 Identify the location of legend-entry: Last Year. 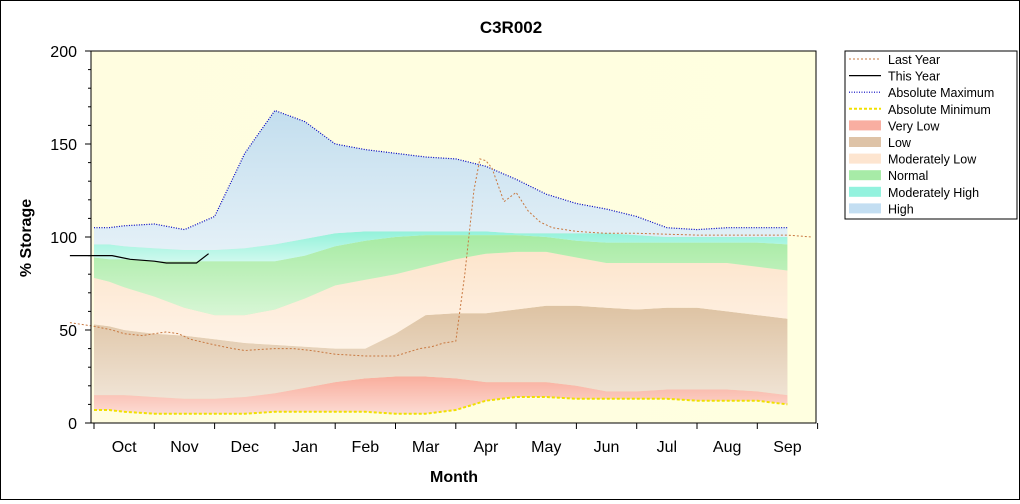
(894, 60).